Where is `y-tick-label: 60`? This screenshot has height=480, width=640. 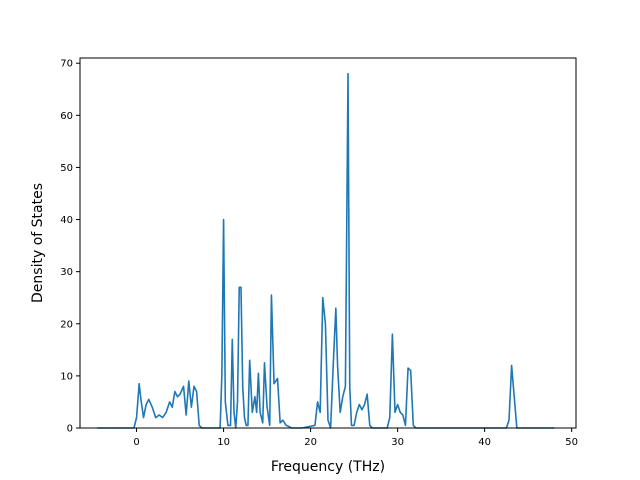
y-tick-label: 60 is located at coordinates (66, 116).